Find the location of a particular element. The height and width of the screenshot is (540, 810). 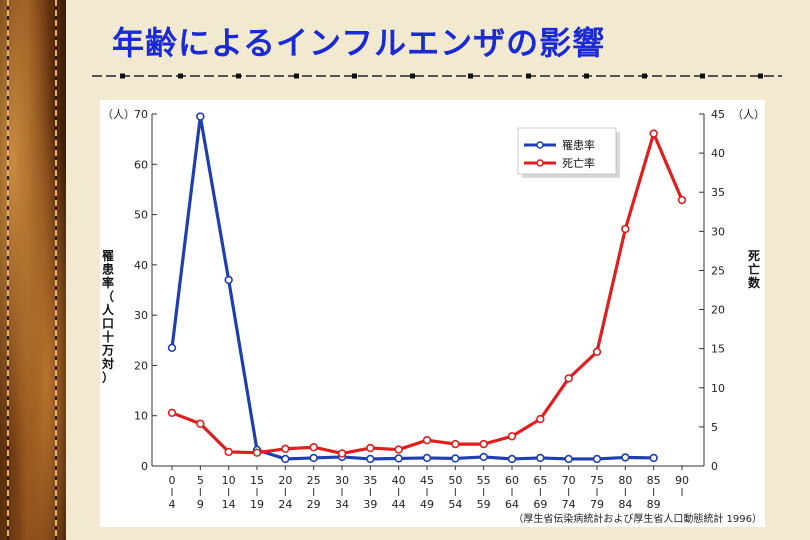

left-tick-label: 0 is located at coordinates (144, 466).